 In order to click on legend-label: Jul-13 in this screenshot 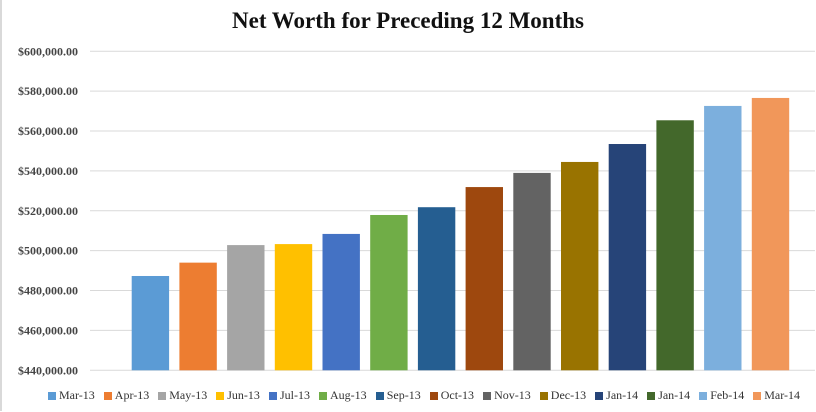, I will do `click(294, 395)`.